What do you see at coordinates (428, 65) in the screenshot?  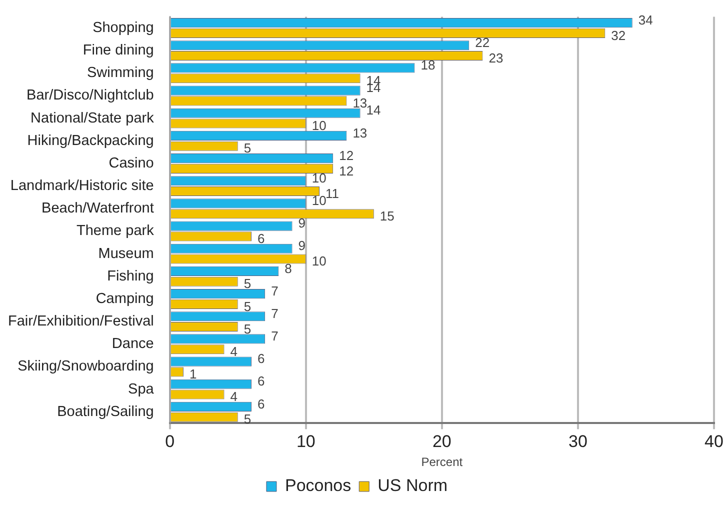 I see `data-label: 18` at bounding box center [428, 65].